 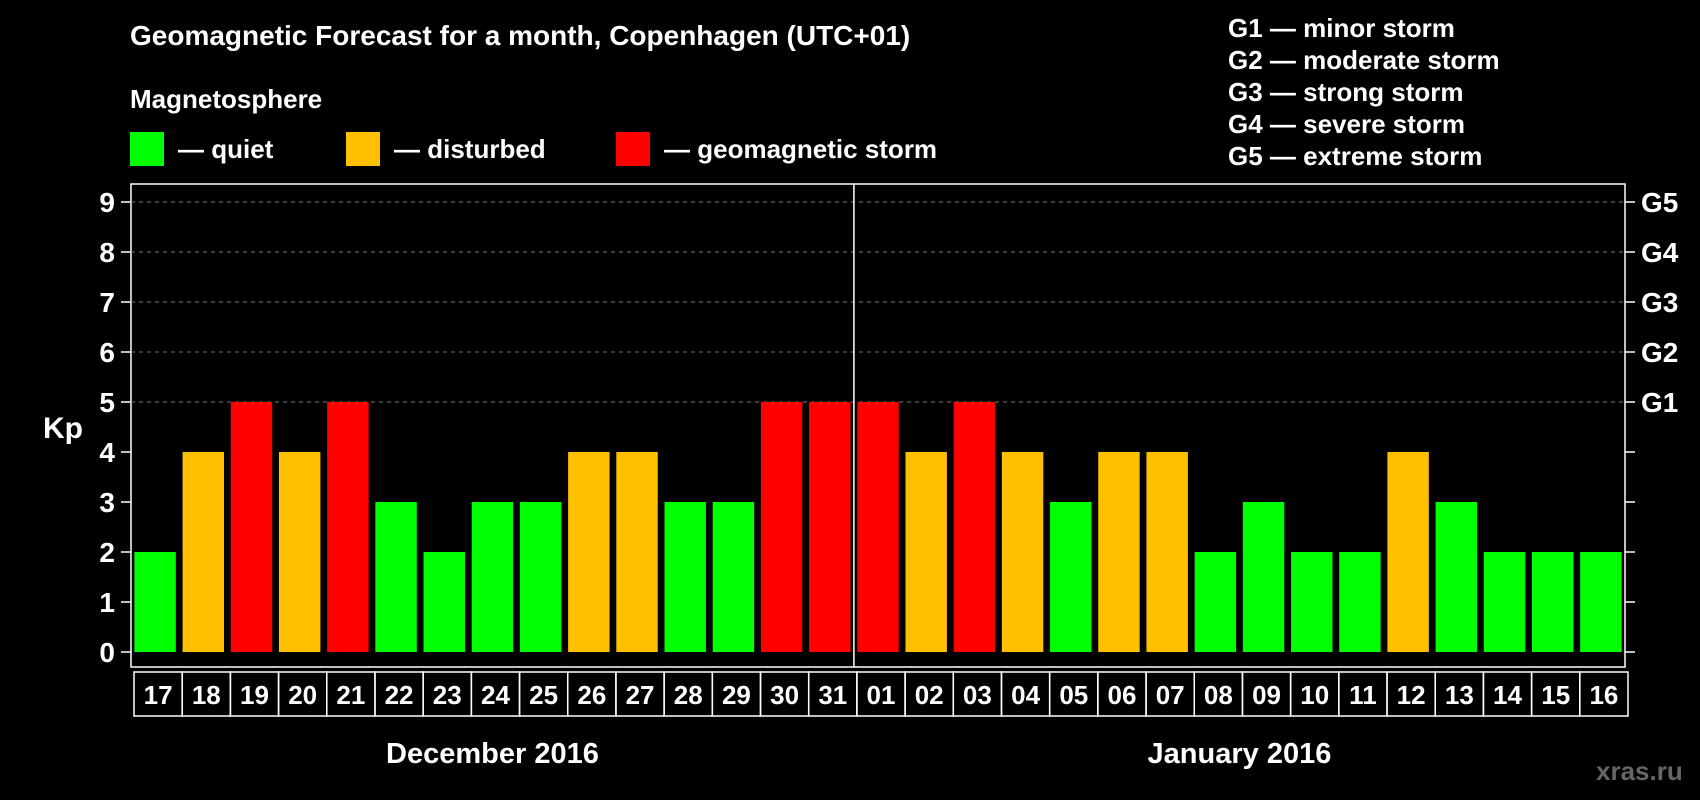 What do you see at coordinates (591, 695) in the screenshot?
I see `date-label: 26` at bounding box center [591, 695].